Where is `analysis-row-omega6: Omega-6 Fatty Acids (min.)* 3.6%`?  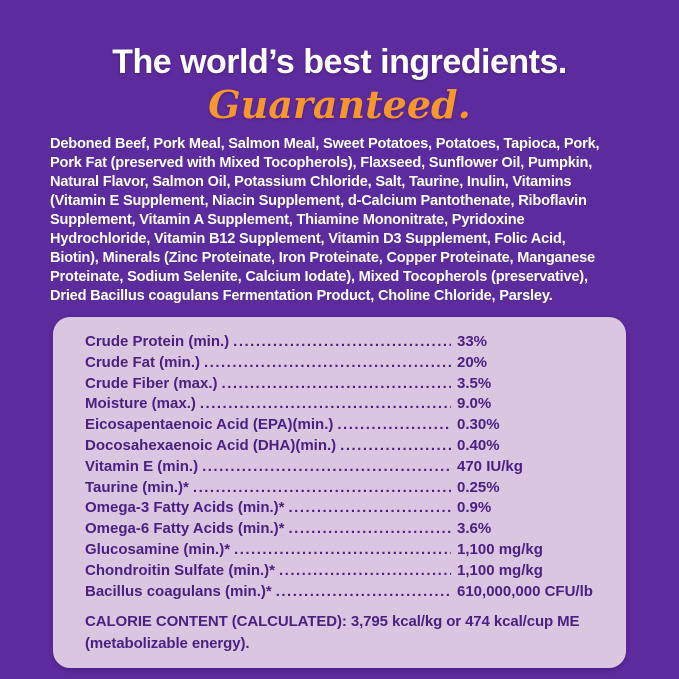 analysis-row-omega6: Omega-6 Fatty Acids (min.)* 3.6% is located at coordinates (343, 529).